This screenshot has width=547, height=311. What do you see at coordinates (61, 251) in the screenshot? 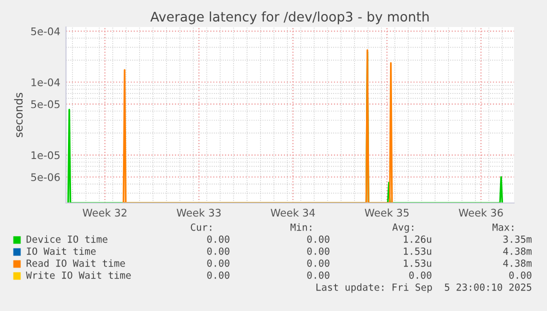
I see `legend-label: IO Wait time` at bounding box center [61, 251].